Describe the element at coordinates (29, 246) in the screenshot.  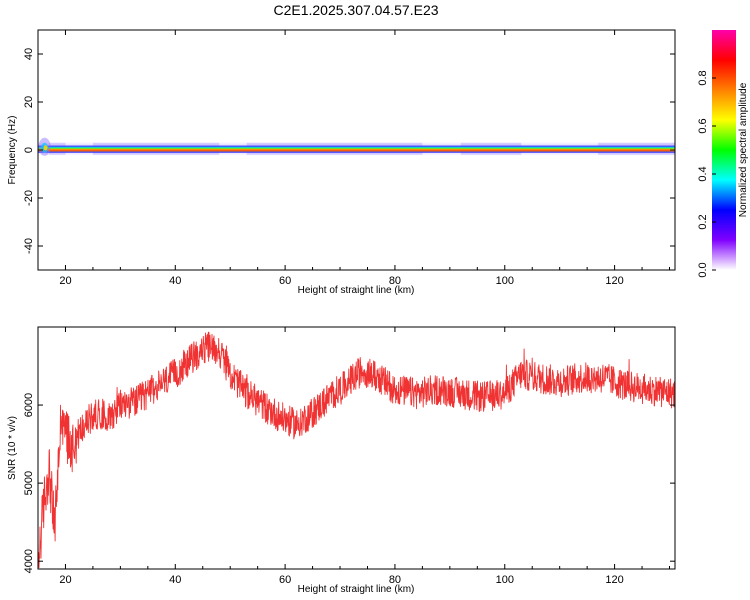
I see `spectrogram-y-tick-label: -40` at that location.